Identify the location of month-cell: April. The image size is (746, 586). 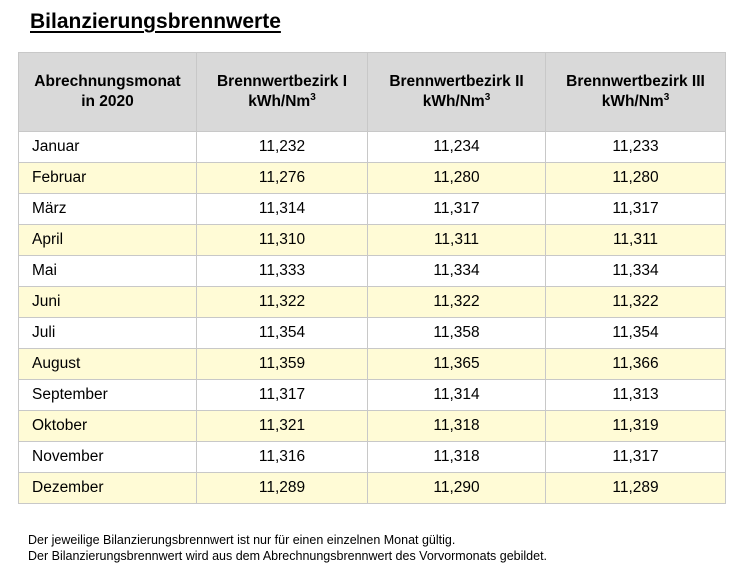
(107, 240).